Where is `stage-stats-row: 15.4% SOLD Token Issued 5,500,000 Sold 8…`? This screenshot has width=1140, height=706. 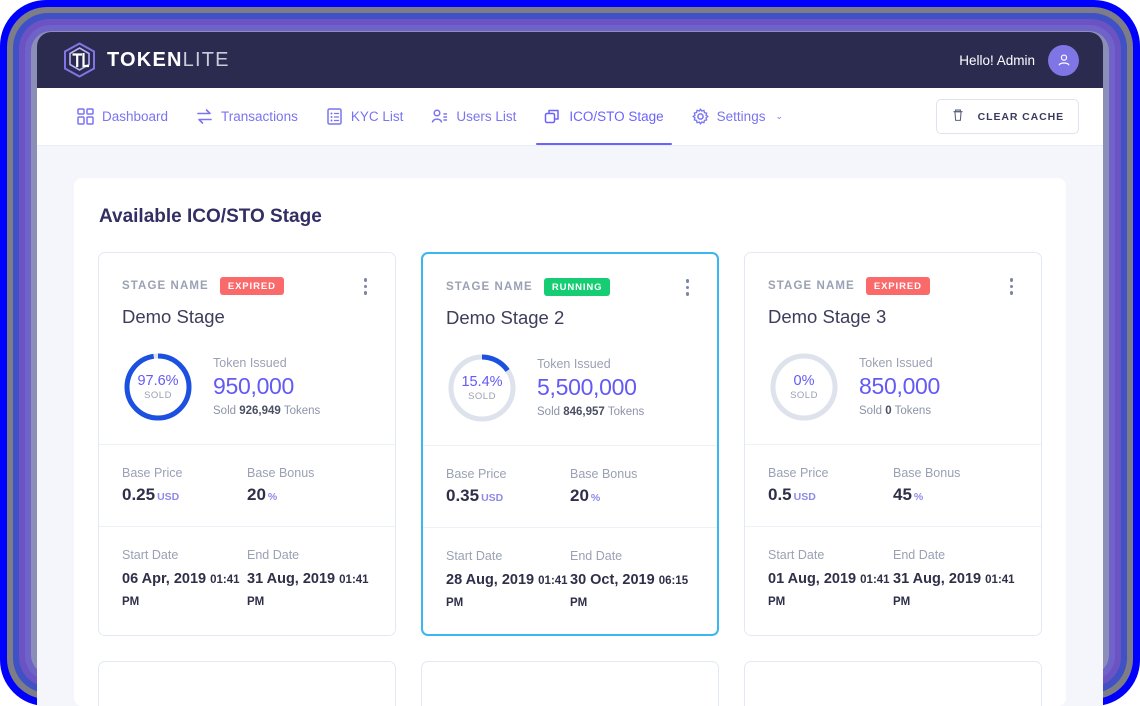
stage-stats-row: 15.4% SOLD Token Issued 5,500,000 Sold 8… is located at coordinates (570, 388).